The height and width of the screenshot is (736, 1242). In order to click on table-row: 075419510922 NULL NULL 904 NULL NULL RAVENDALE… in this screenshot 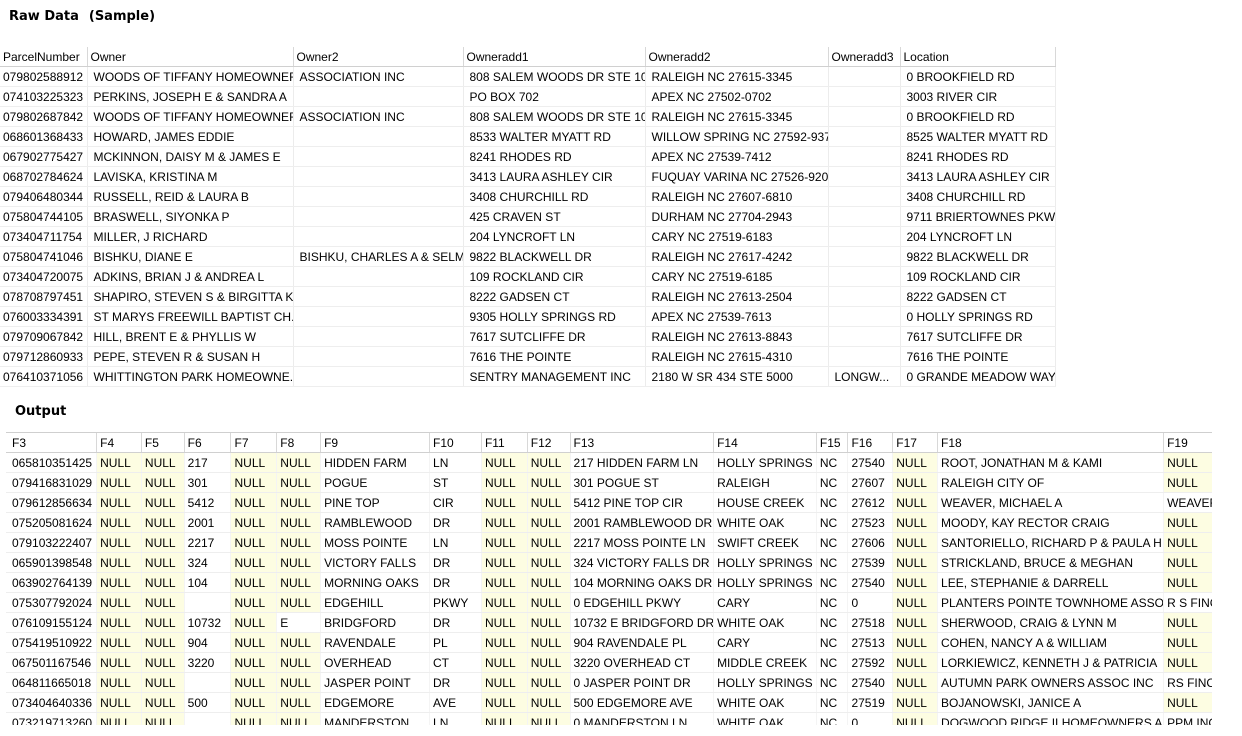, I will do `click(609, 642)`.